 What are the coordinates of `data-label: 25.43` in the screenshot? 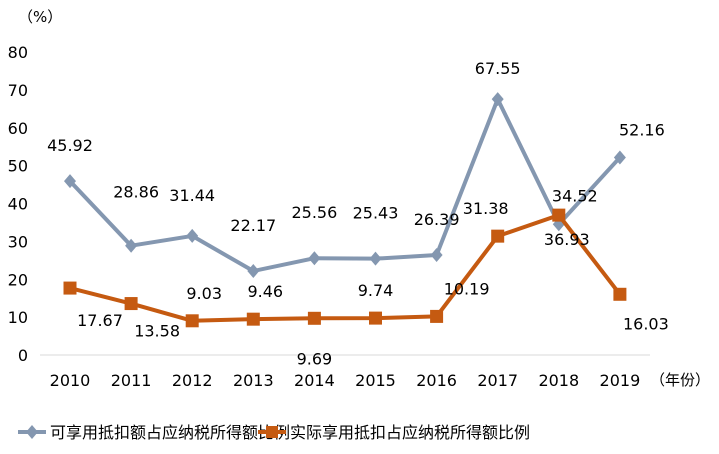 It's located at (376, 213).